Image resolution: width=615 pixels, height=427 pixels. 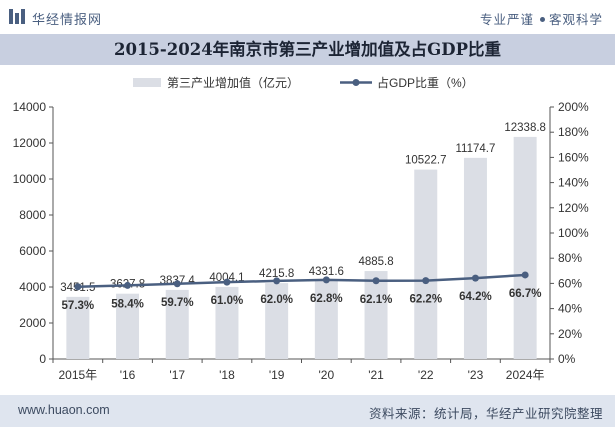 I want to click on bar-value-label: 4215.8, so click(x=276, y=274).